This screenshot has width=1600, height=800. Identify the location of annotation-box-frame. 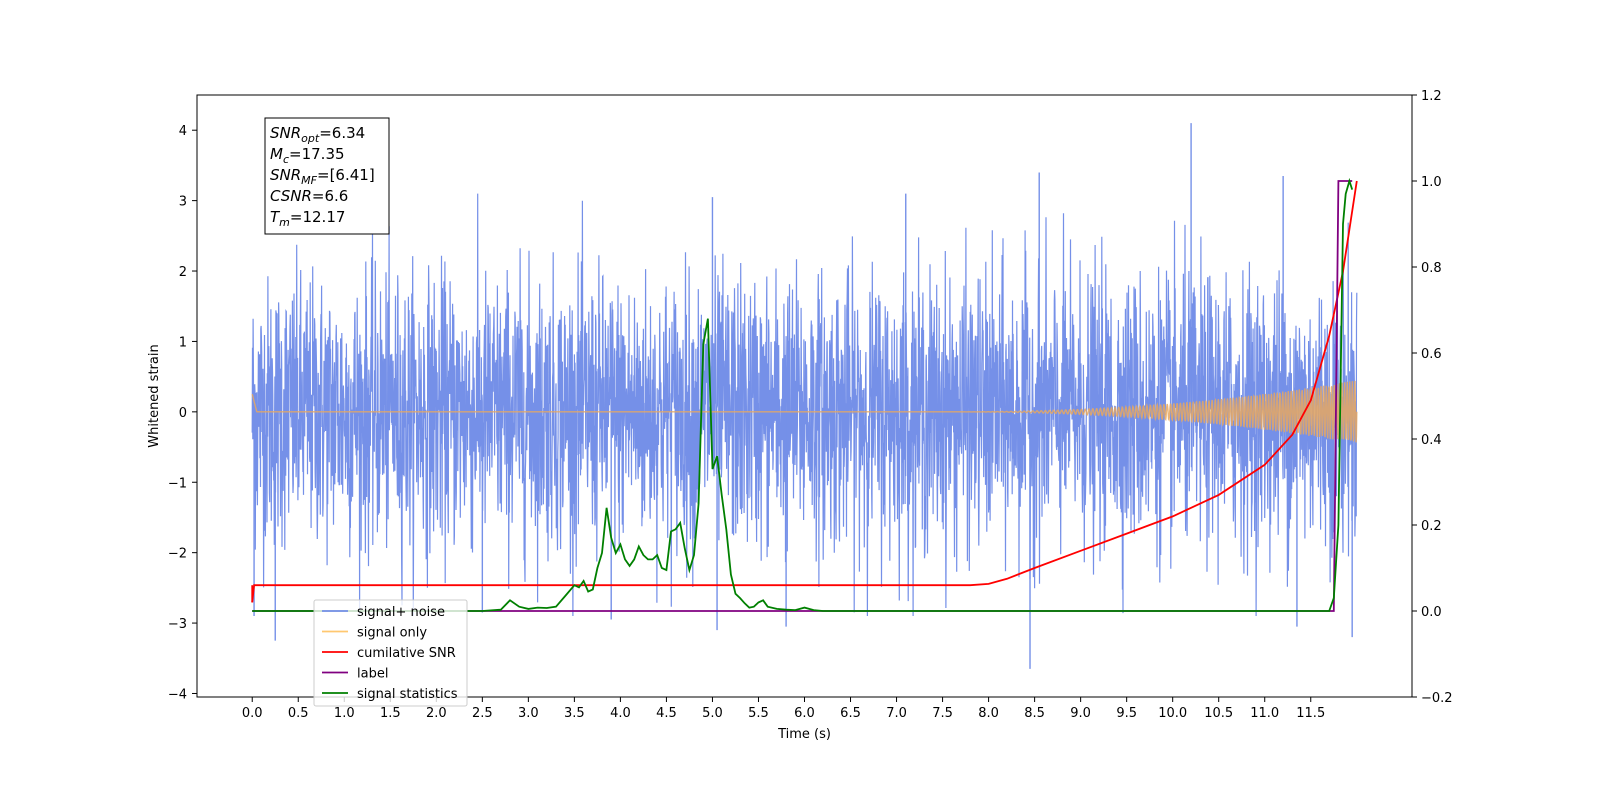
(327, 176).